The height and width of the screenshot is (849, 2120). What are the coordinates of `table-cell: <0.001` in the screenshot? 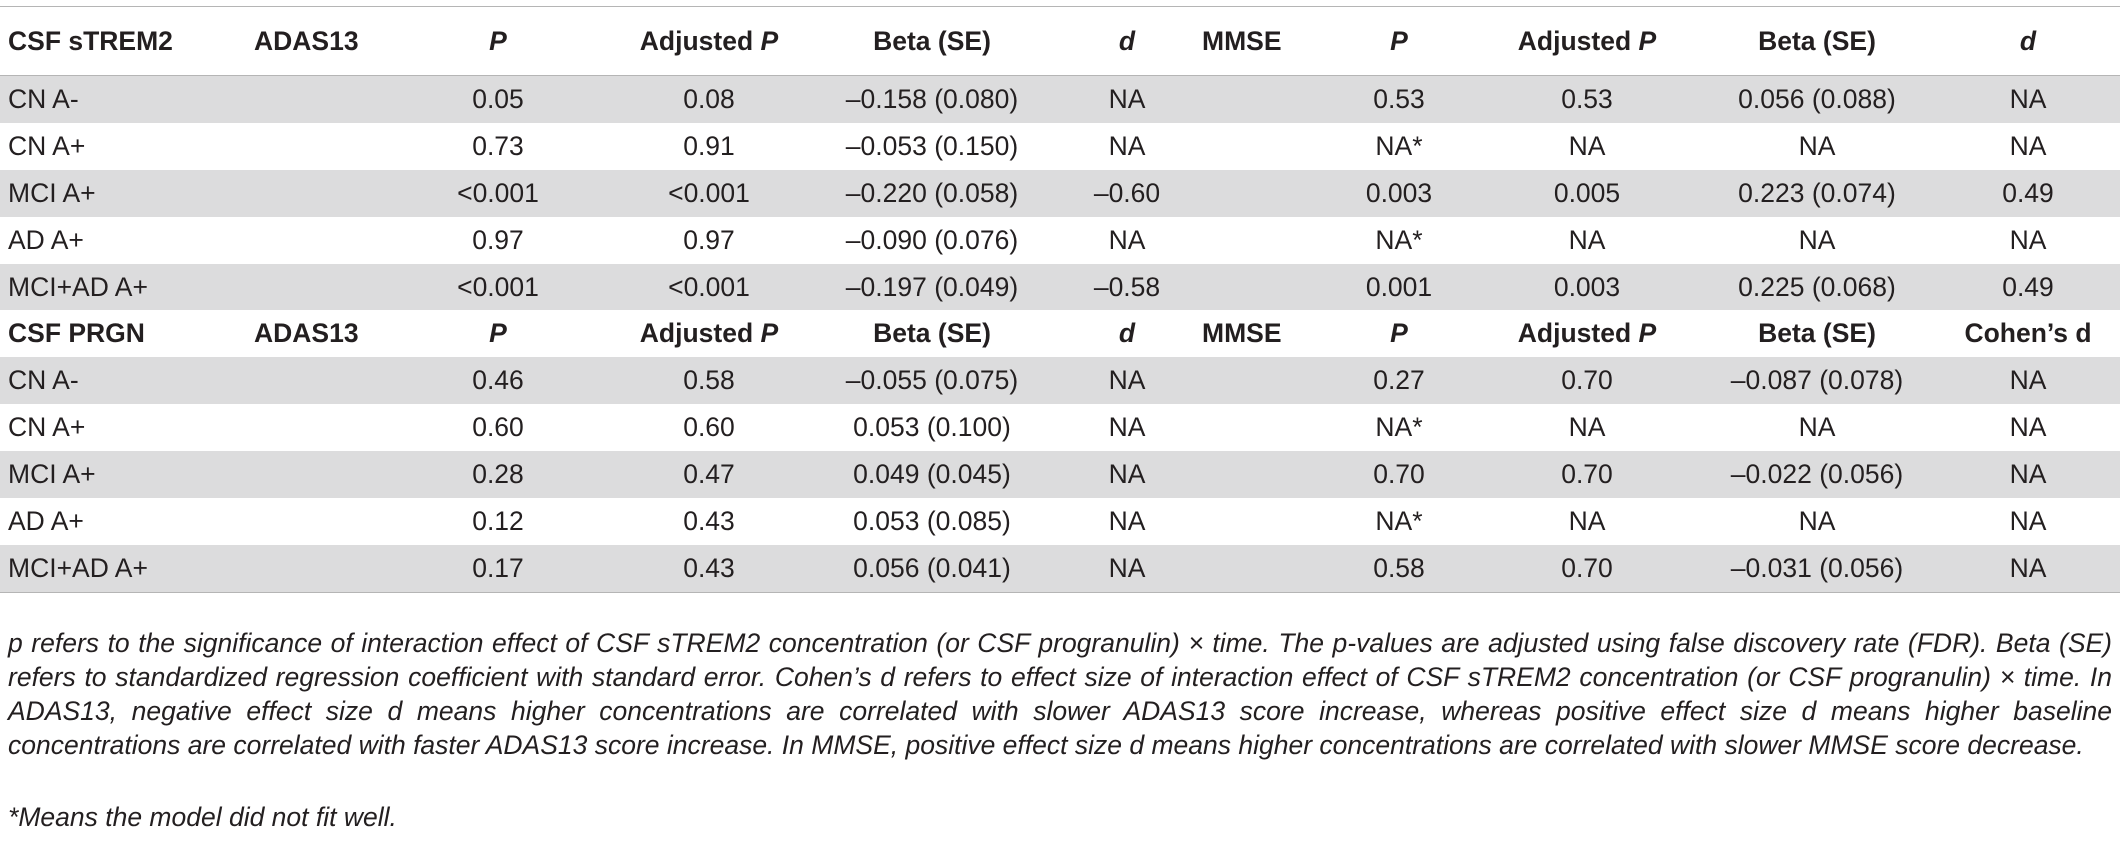 It's located at (498, 193).